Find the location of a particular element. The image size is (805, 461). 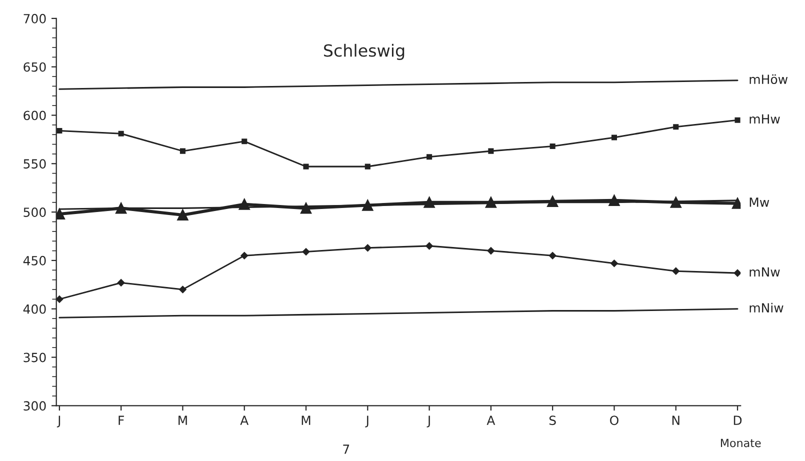

x-axis-title: Monate is located at coordinates (740, 443).